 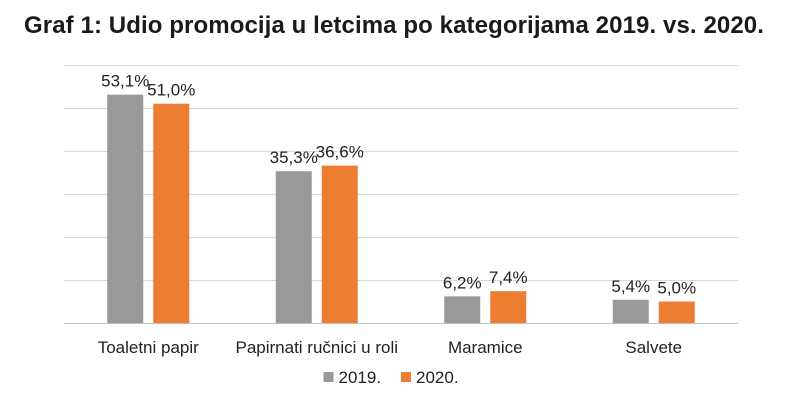 What do you see at coordinates (294, 157) in the screenshot?
I see `data-label: 35,3%` at bounding box center [294, 157].